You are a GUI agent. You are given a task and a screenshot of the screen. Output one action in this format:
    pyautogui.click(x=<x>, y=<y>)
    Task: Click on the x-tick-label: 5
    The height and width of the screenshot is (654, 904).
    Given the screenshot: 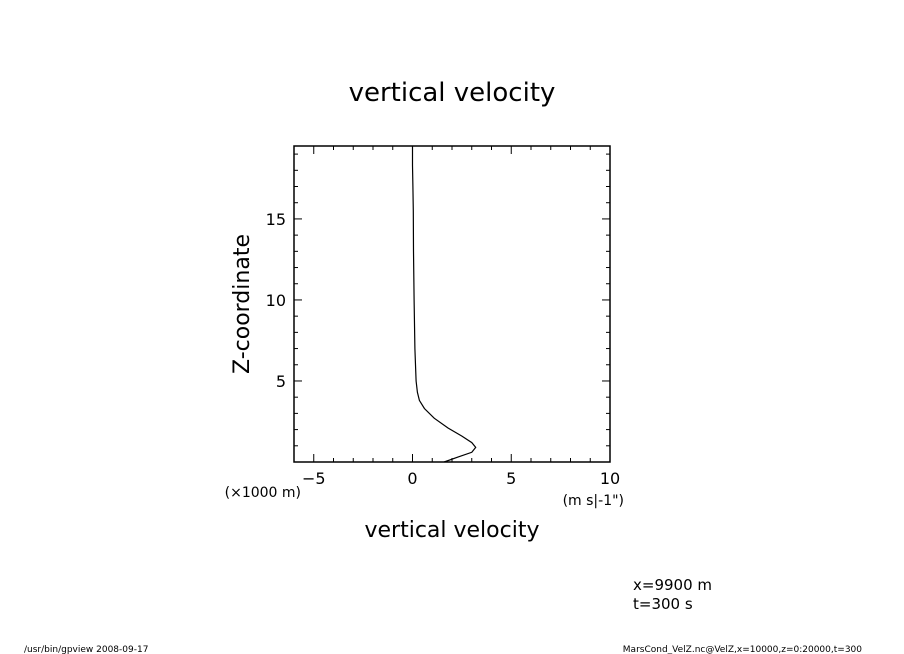 What is the action you would take?
    pyautogui.click(x=511, y=478)
    